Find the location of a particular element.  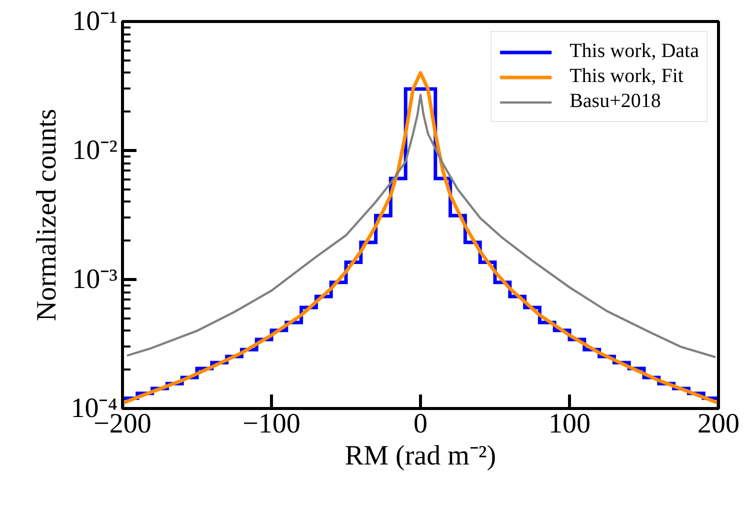

x-axis-title: RM (rad m⁻²) is located at coordinates (420, 456).